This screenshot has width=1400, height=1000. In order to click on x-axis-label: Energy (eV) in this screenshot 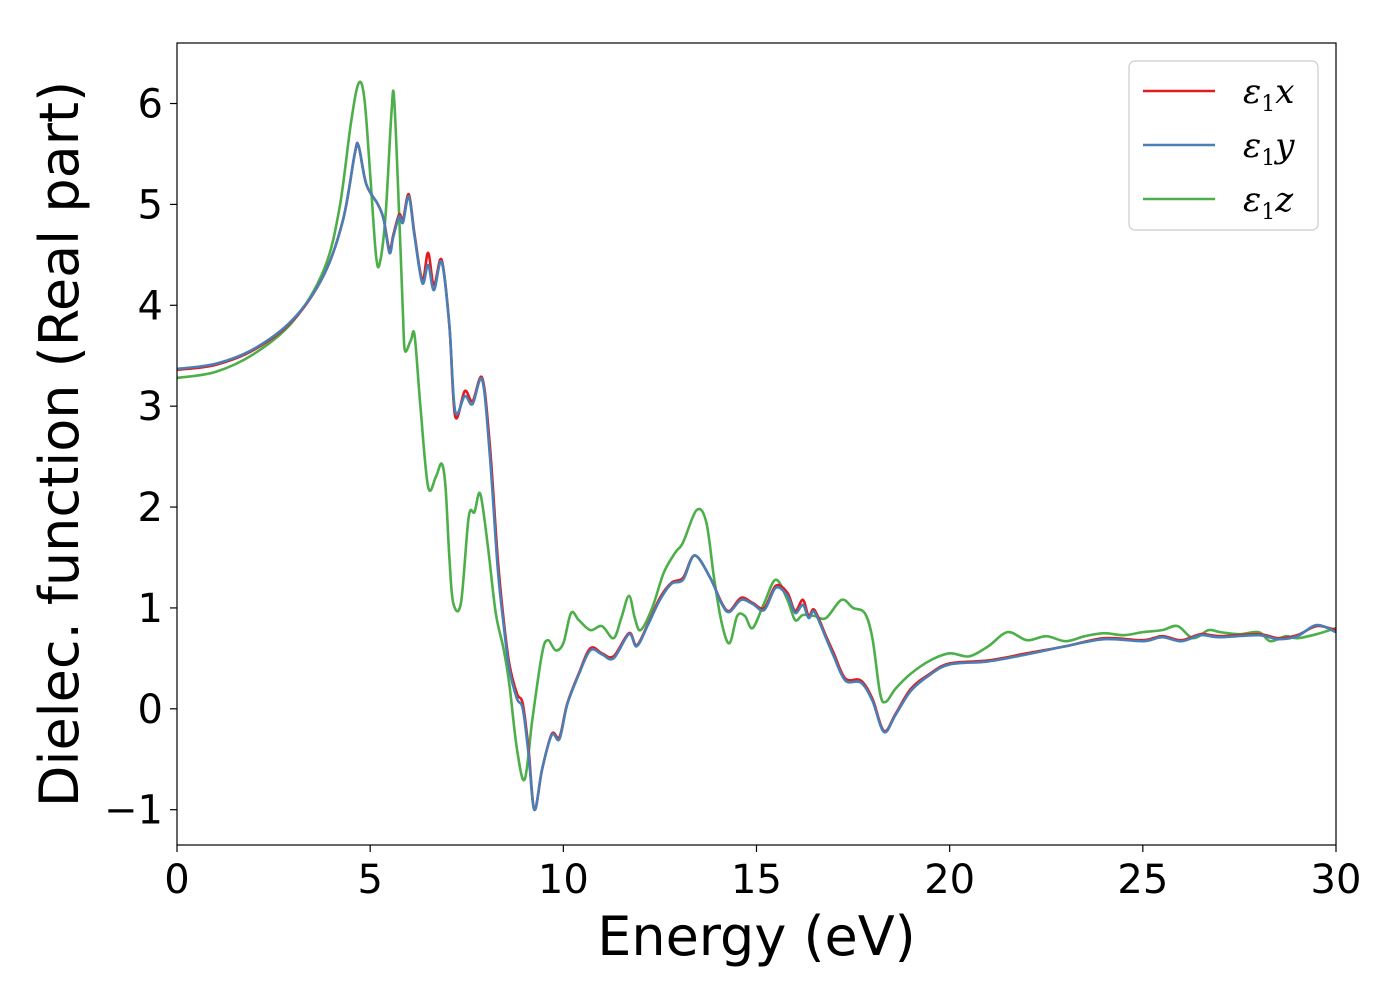, I will do `click(756, 936)`.